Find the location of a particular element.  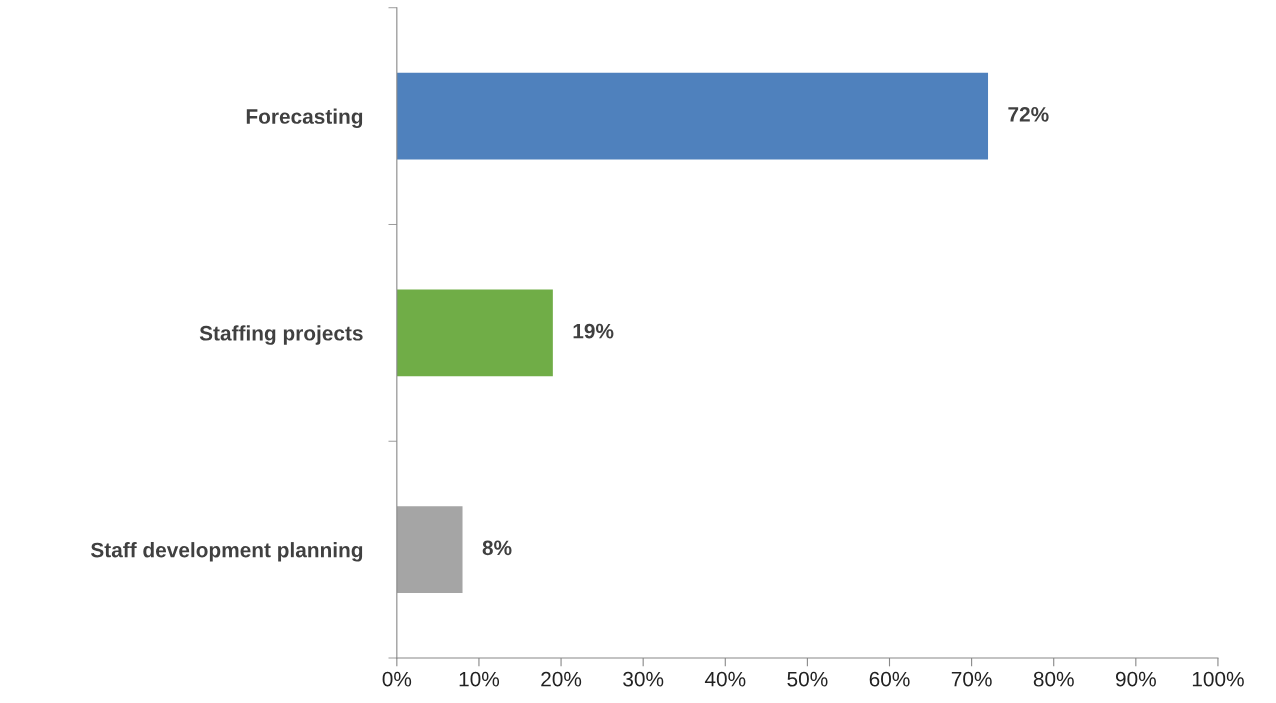

y-tick-label: Staffing projects is located at coordinates (281, 335).